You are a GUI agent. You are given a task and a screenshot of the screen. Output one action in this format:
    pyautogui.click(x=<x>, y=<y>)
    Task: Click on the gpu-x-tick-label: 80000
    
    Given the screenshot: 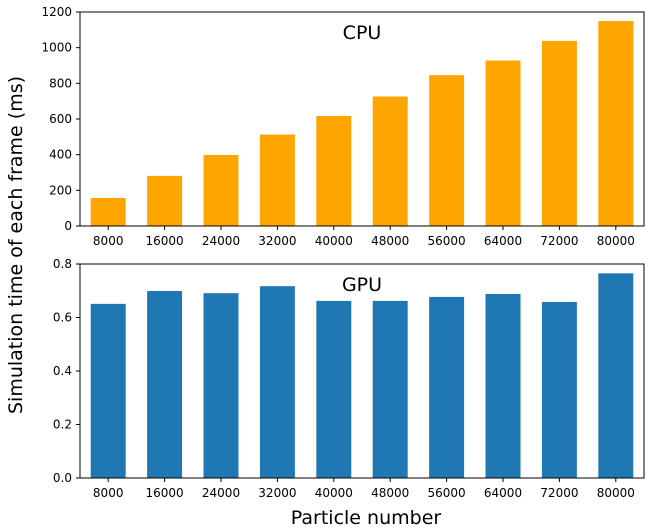 What is the action you would take?
    pyautogui.click(x=616, y=493)
    